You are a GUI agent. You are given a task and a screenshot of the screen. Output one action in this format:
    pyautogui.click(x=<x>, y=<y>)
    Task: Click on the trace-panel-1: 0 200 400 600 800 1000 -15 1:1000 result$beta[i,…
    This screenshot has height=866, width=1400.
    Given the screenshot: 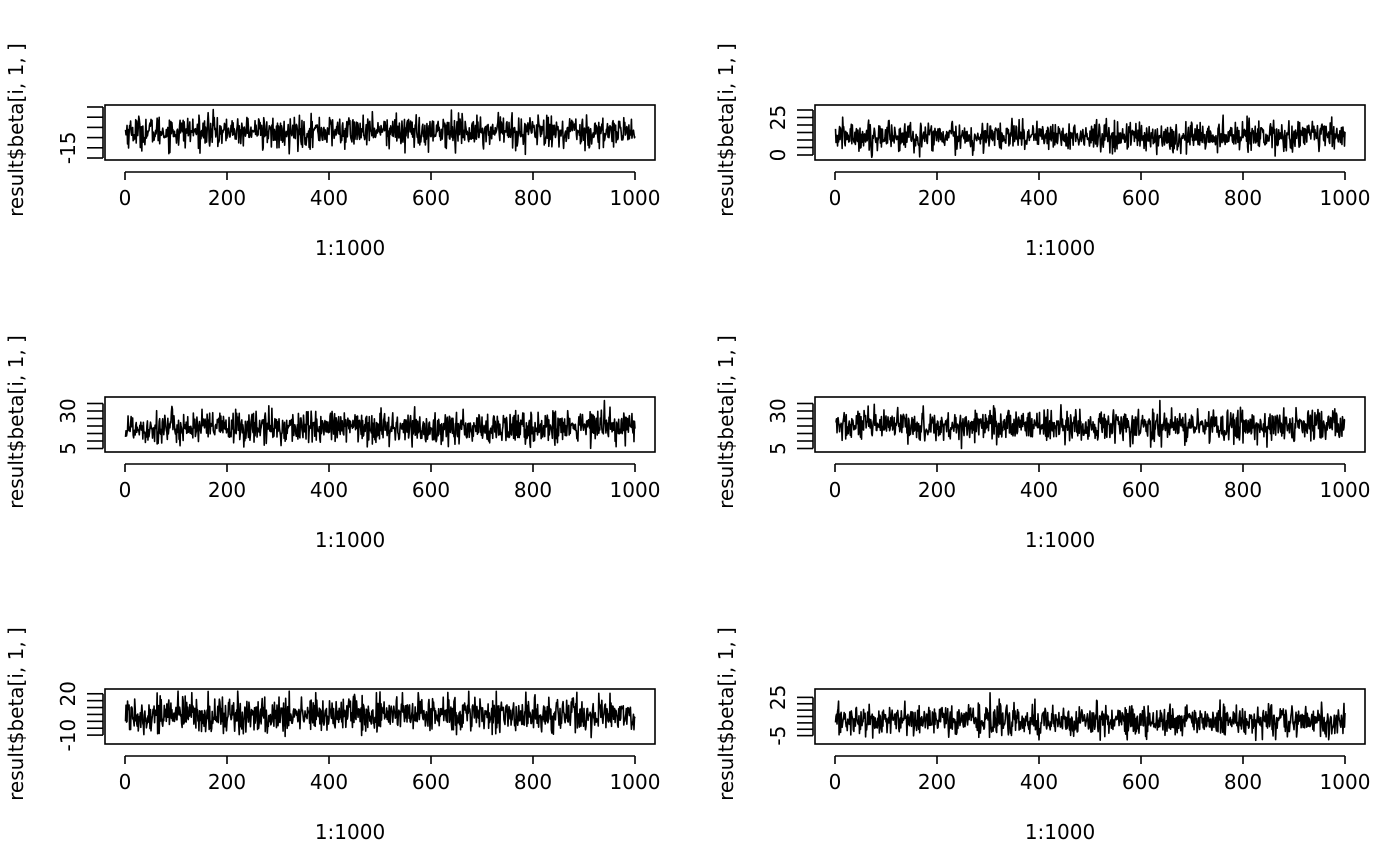 What is the action you would take?
    pyautogui.click(x=332, y=151)
    